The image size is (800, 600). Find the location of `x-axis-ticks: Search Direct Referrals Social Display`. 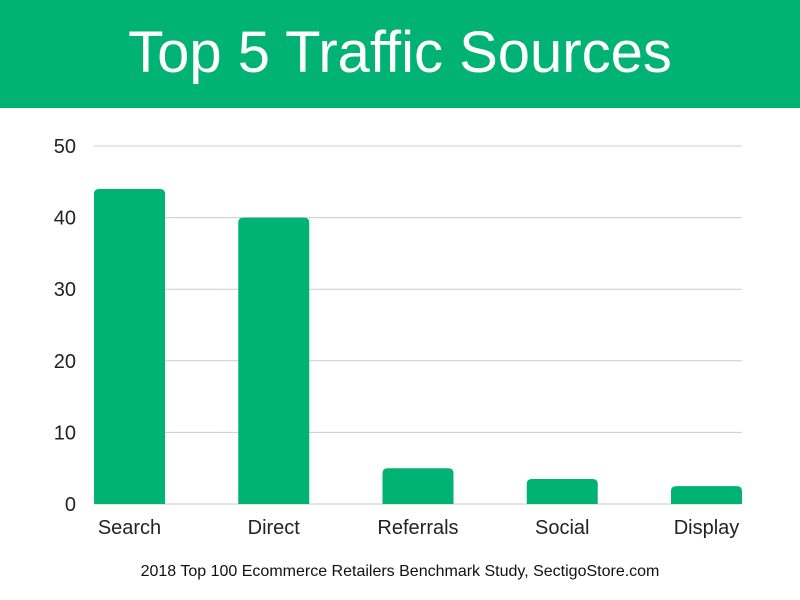

x-axis-ticks: Search Direct Referrals Social Display is located at coordinates (418, 528).